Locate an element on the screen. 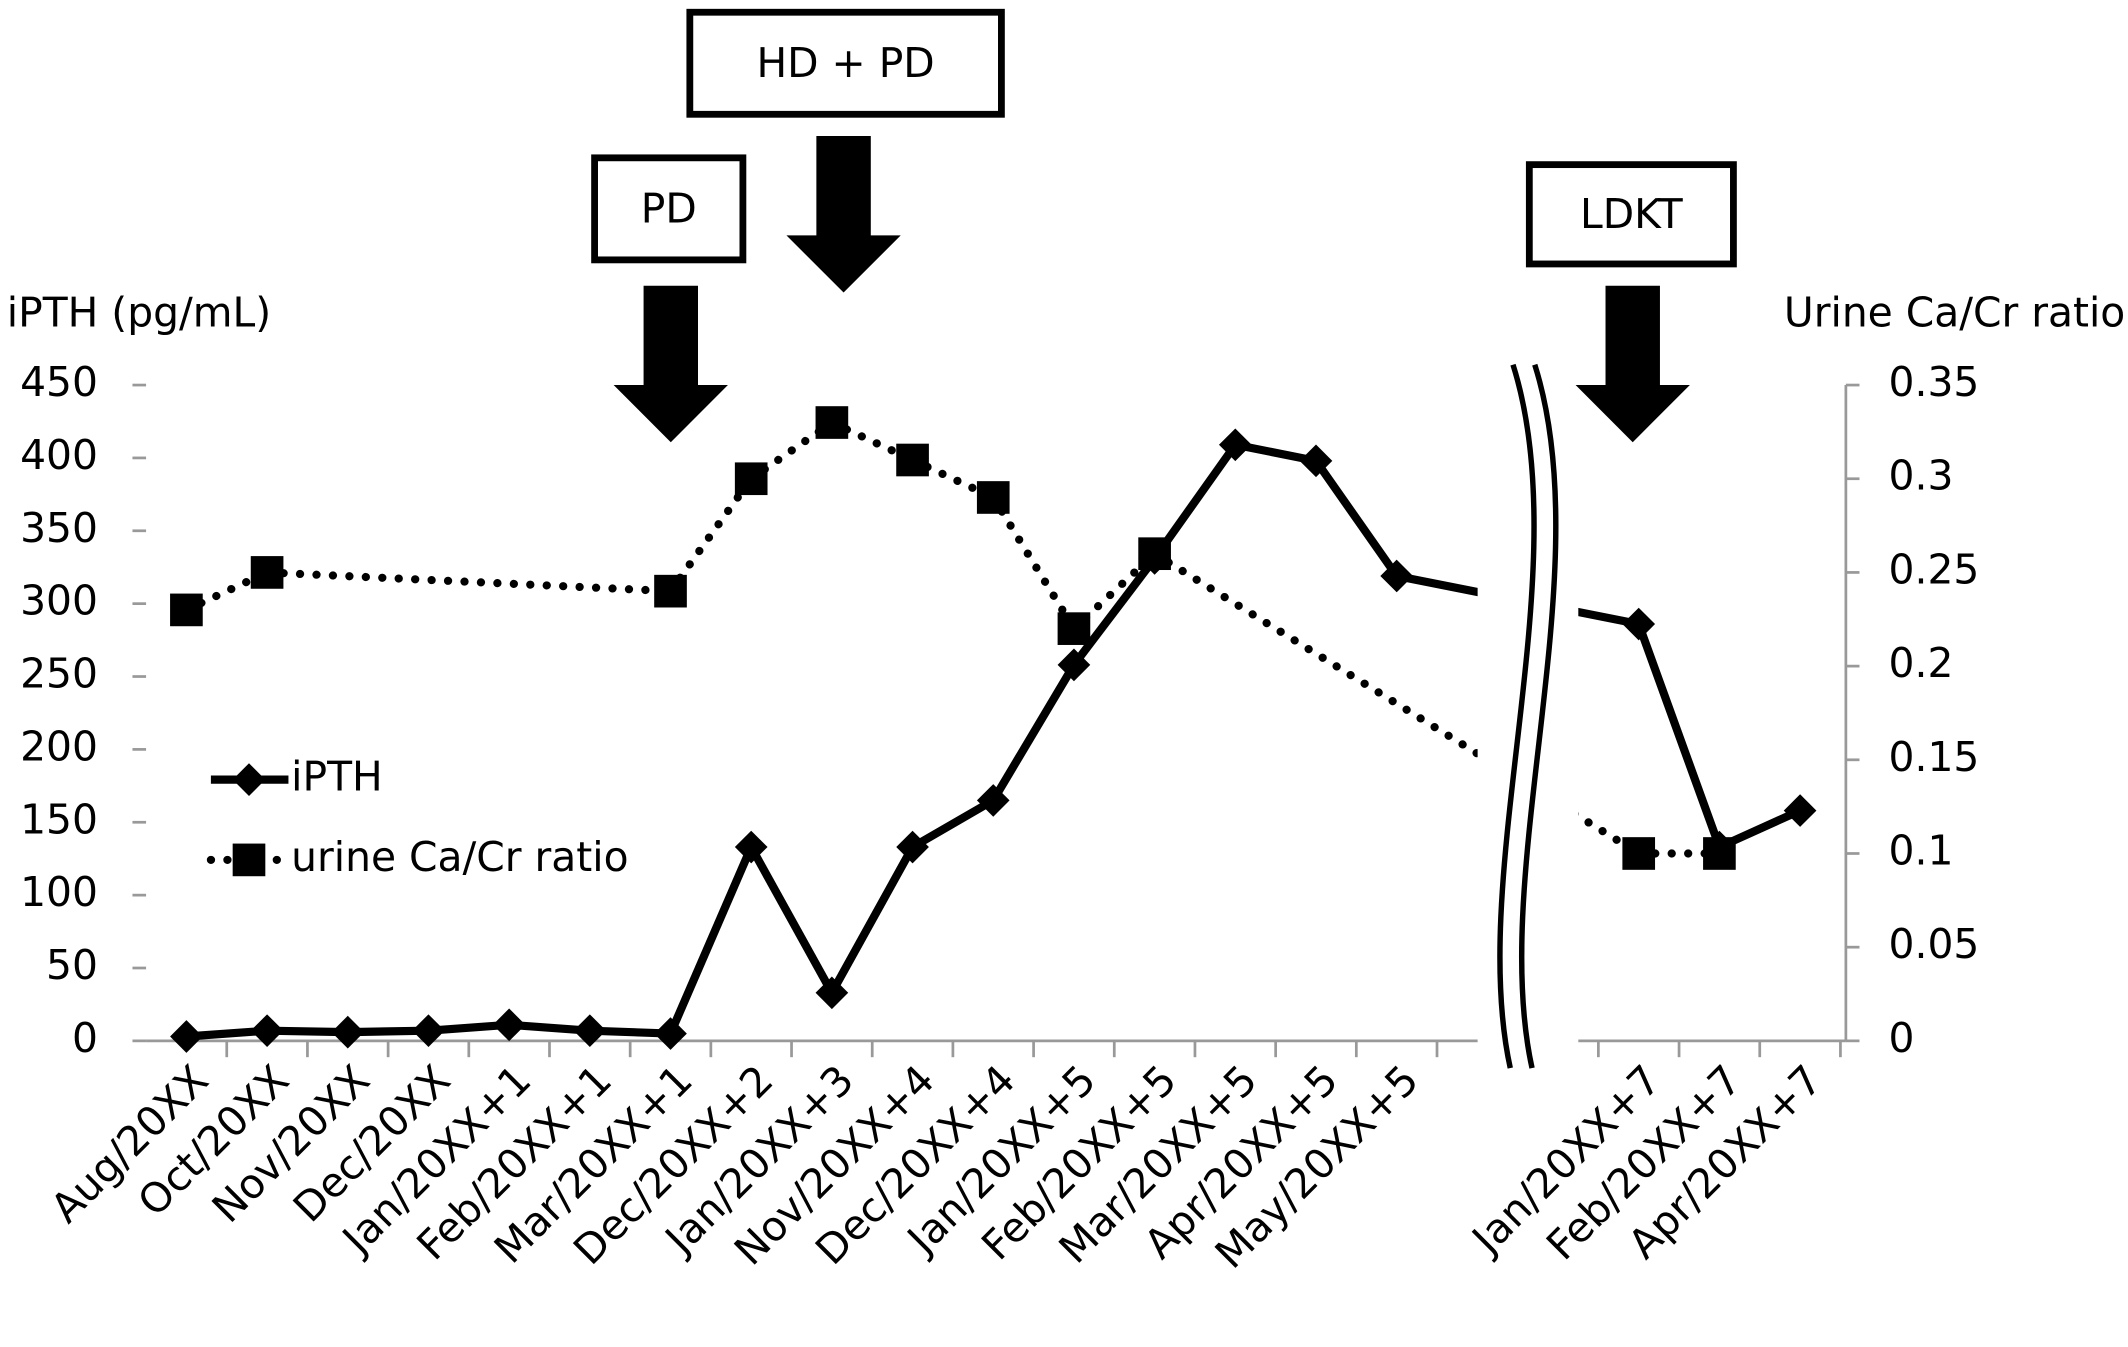  annotation-label: LDKT is located at coordinates (1632, 214).